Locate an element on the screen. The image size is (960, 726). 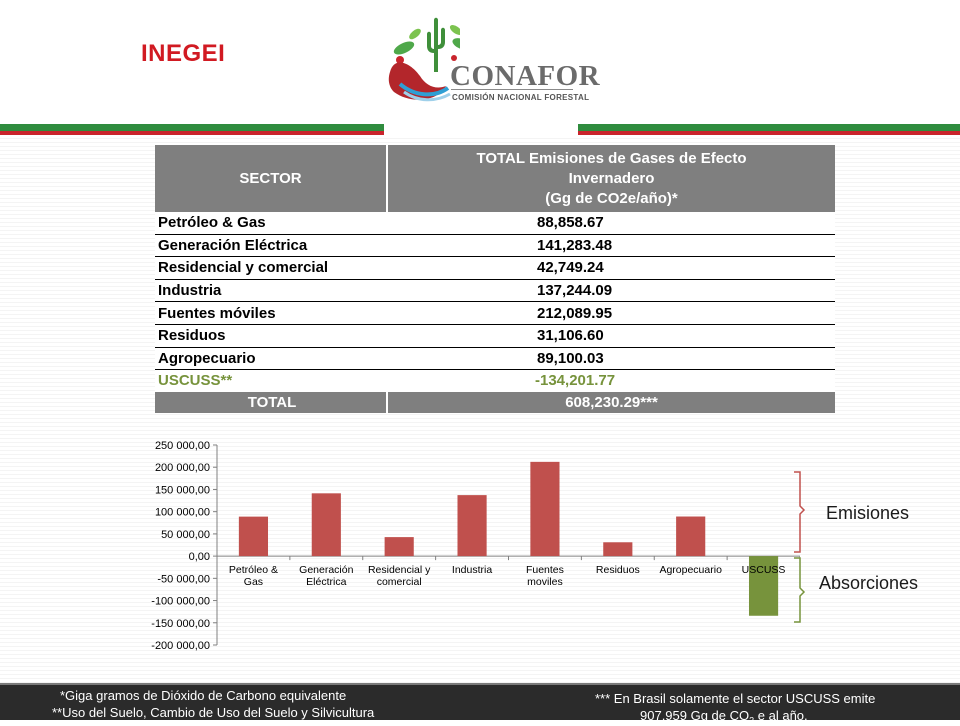
x-tick-label: Agropecuario is located at coordinates (690, 570).